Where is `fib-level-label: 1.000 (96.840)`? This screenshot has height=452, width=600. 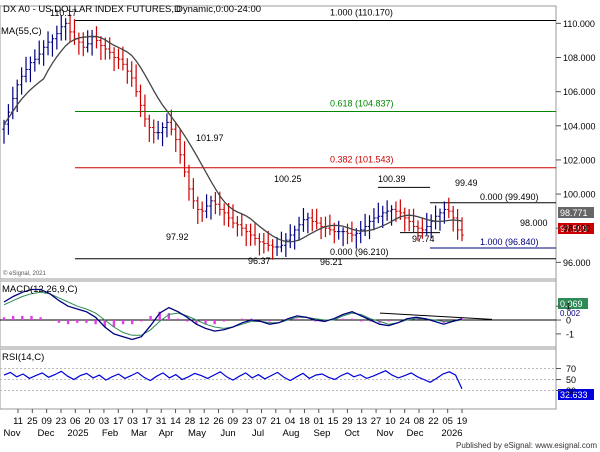
fib-level-label: 1.000 (96.840) is located at coordinates (509, 242).